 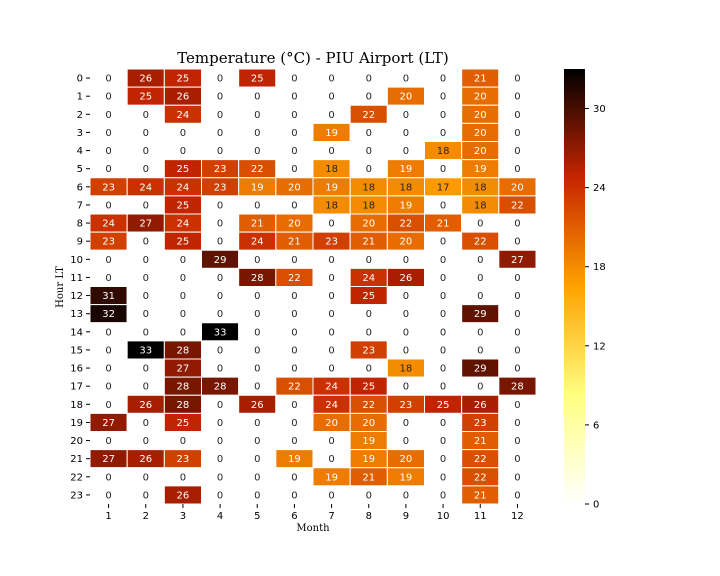 What do you see at coordinates (76, 296) in the screenshot?
I see `y-tick-label: 12` at bounding box center [76, 296].